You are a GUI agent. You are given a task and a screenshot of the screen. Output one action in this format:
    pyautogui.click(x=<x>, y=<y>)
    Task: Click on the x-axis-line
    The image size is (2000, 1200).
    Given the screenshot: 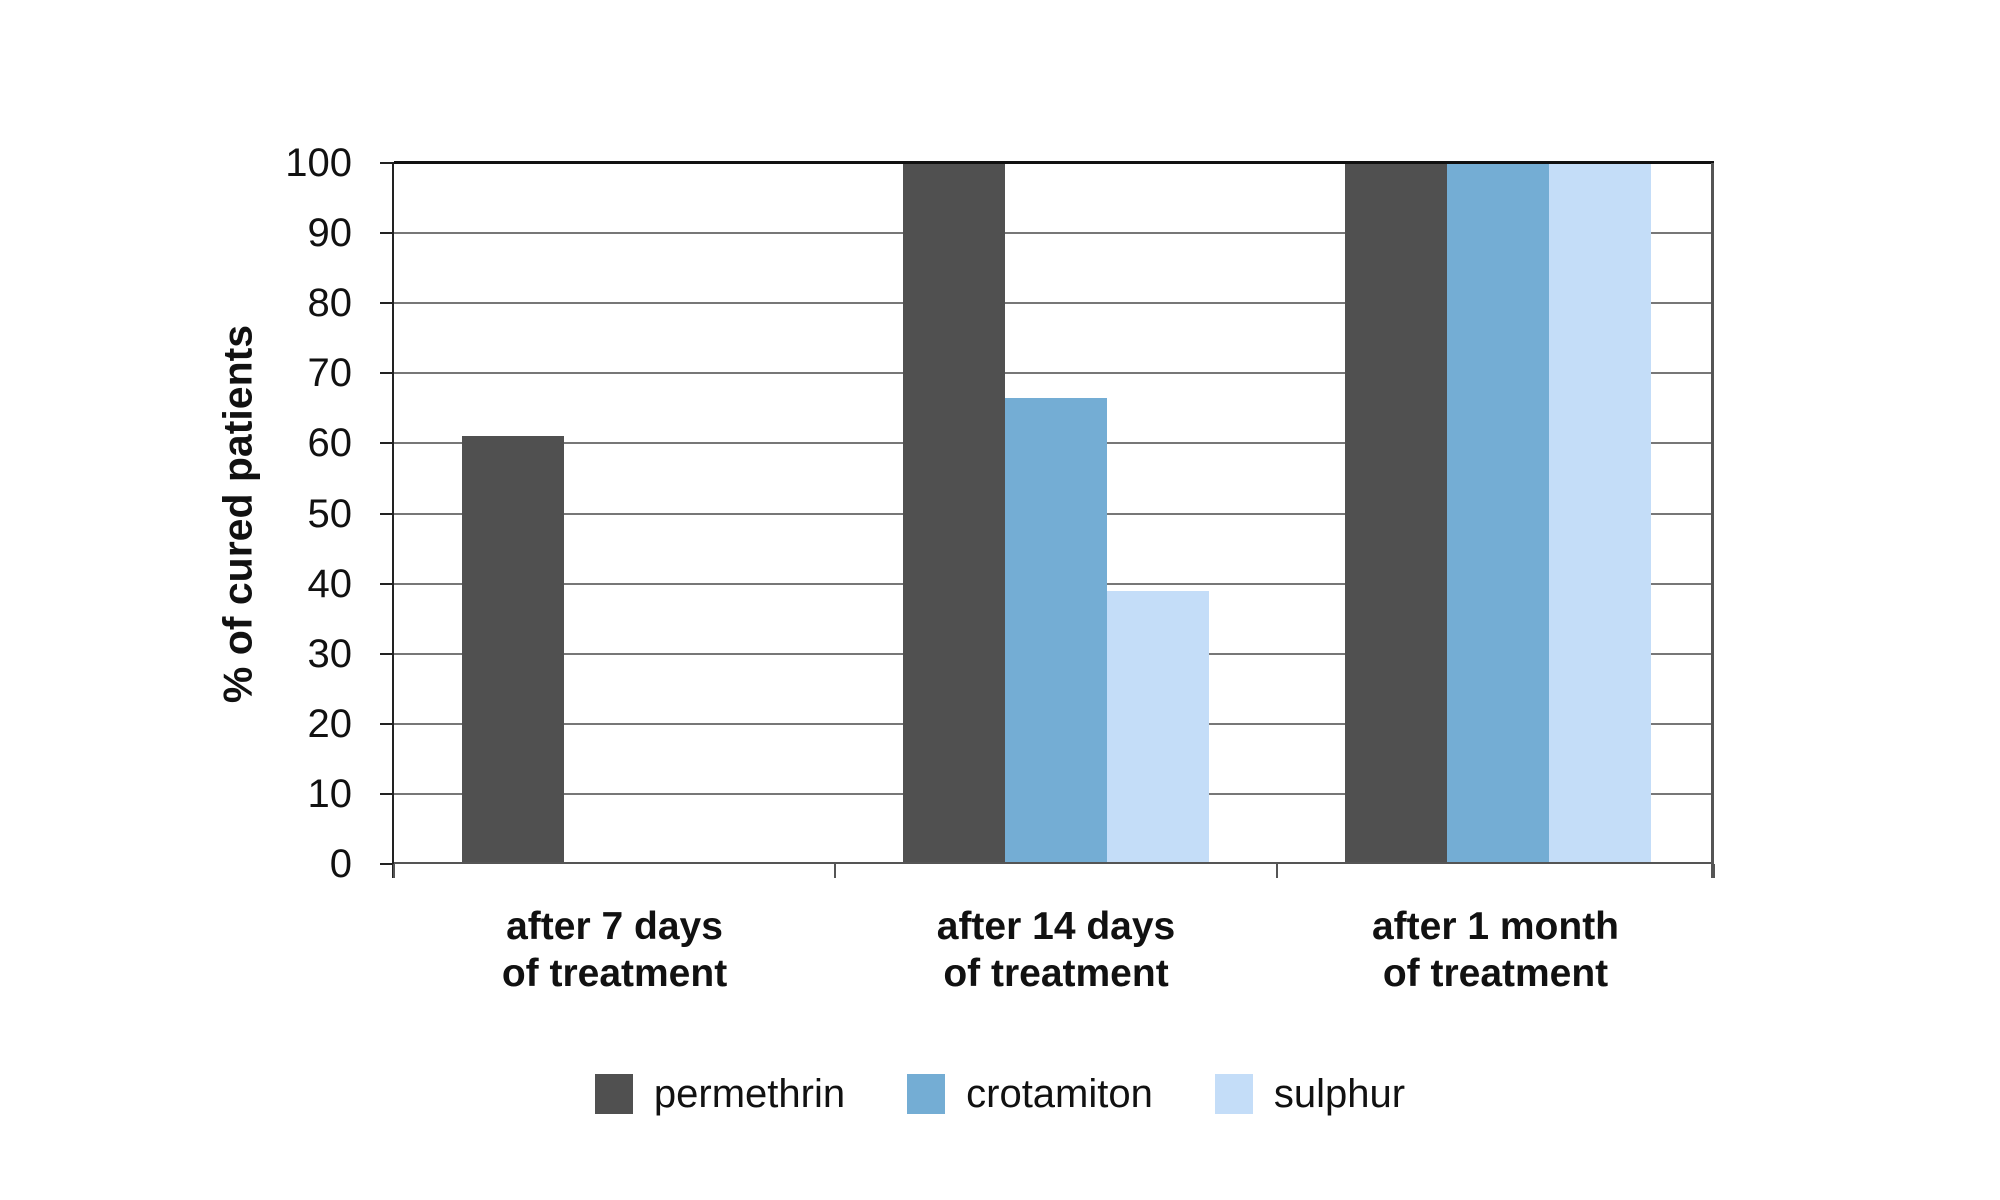 What is the action you would take?
    pyautogui.click(x=1054, y=863)
    